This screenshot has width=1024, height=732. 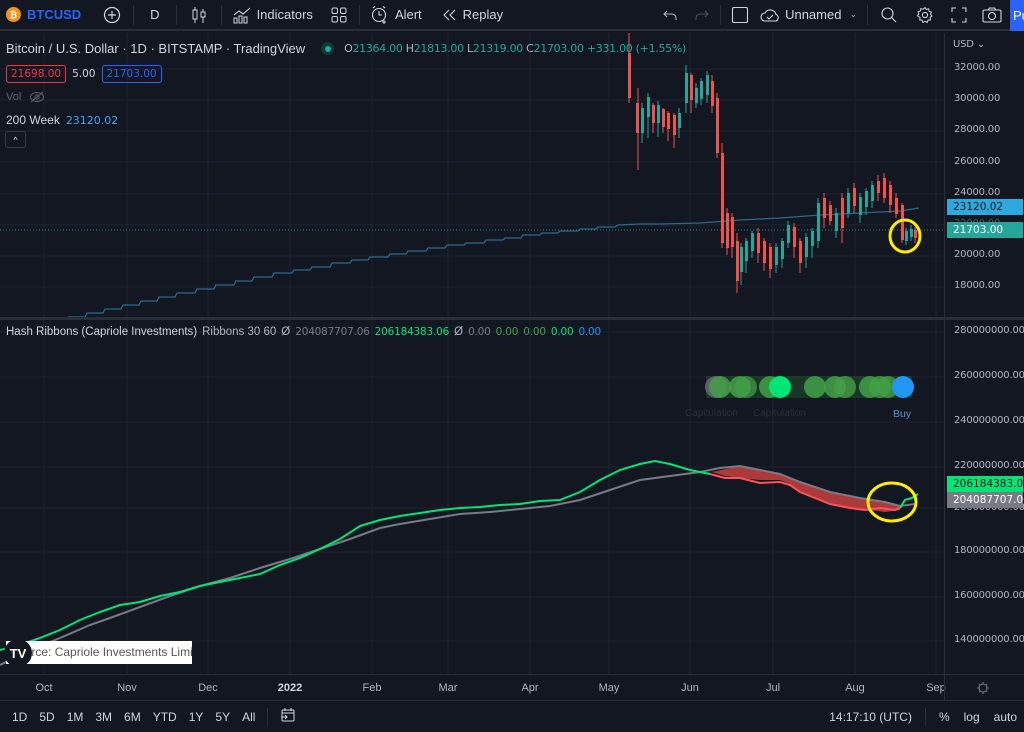 What do you see at coordinates (989, 465) in the screenshot?
I see `axis-tick: 220000000.00` at bounding box center [989, 465].